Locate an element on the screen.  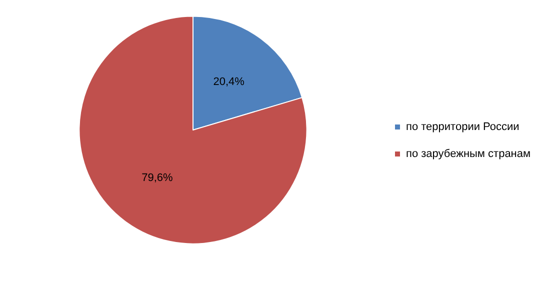
data-label: 79,6% is located at coordinates (157, 178).